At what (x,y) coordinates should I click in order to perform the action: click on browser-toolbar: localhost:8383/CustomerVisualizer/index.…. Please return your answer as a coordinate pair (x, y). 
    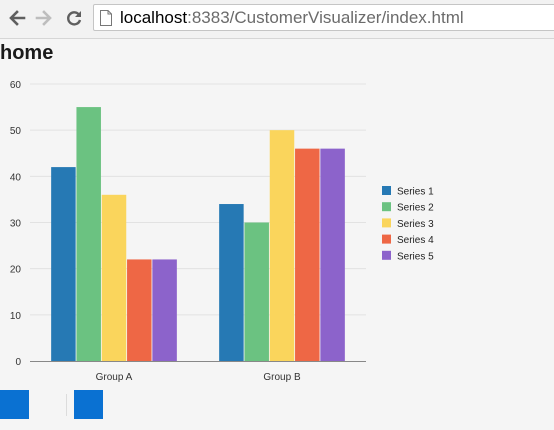
    Looking at the image, I should click on (277, 19).